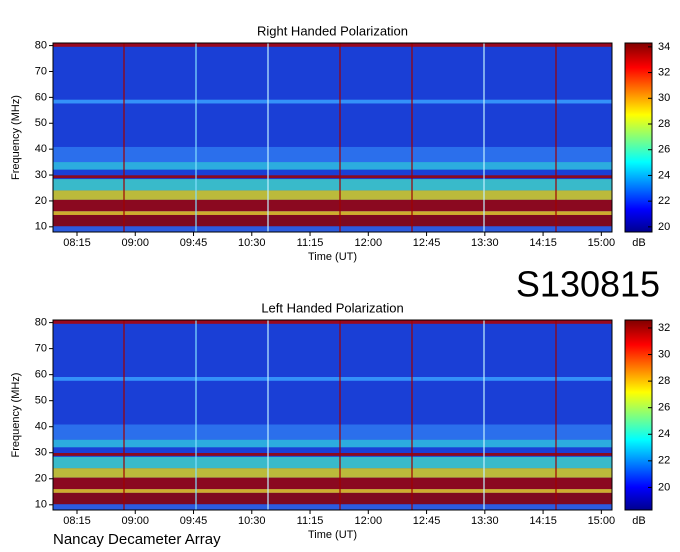  I want to click on panel-title: Right Handed Polarization, so click(332, 30).